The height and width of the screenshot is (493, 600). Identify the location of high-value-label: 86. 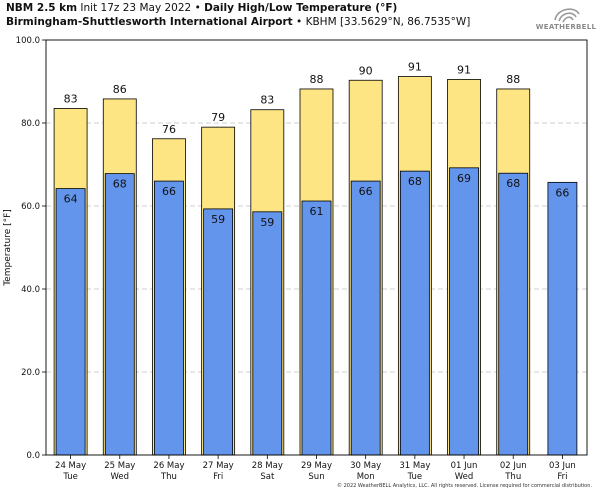
(120, 89).